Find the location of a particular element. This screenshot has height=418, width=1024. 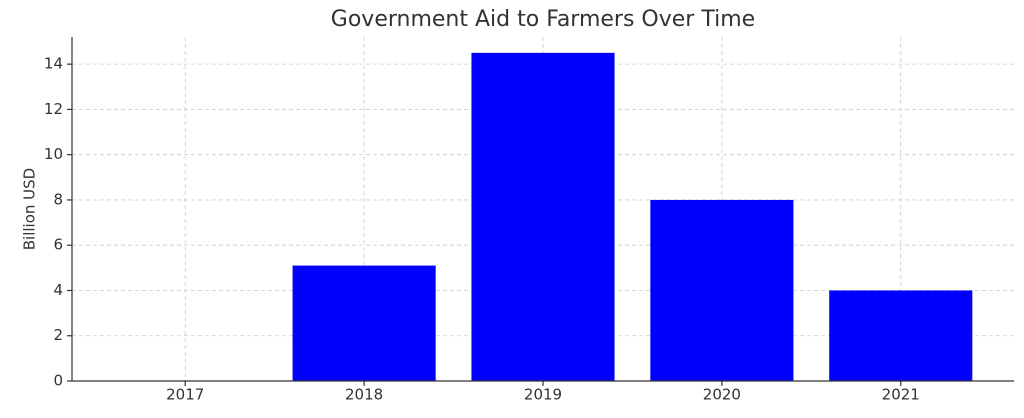

y-tick-label: 10 is located at coordinates (53, 154).